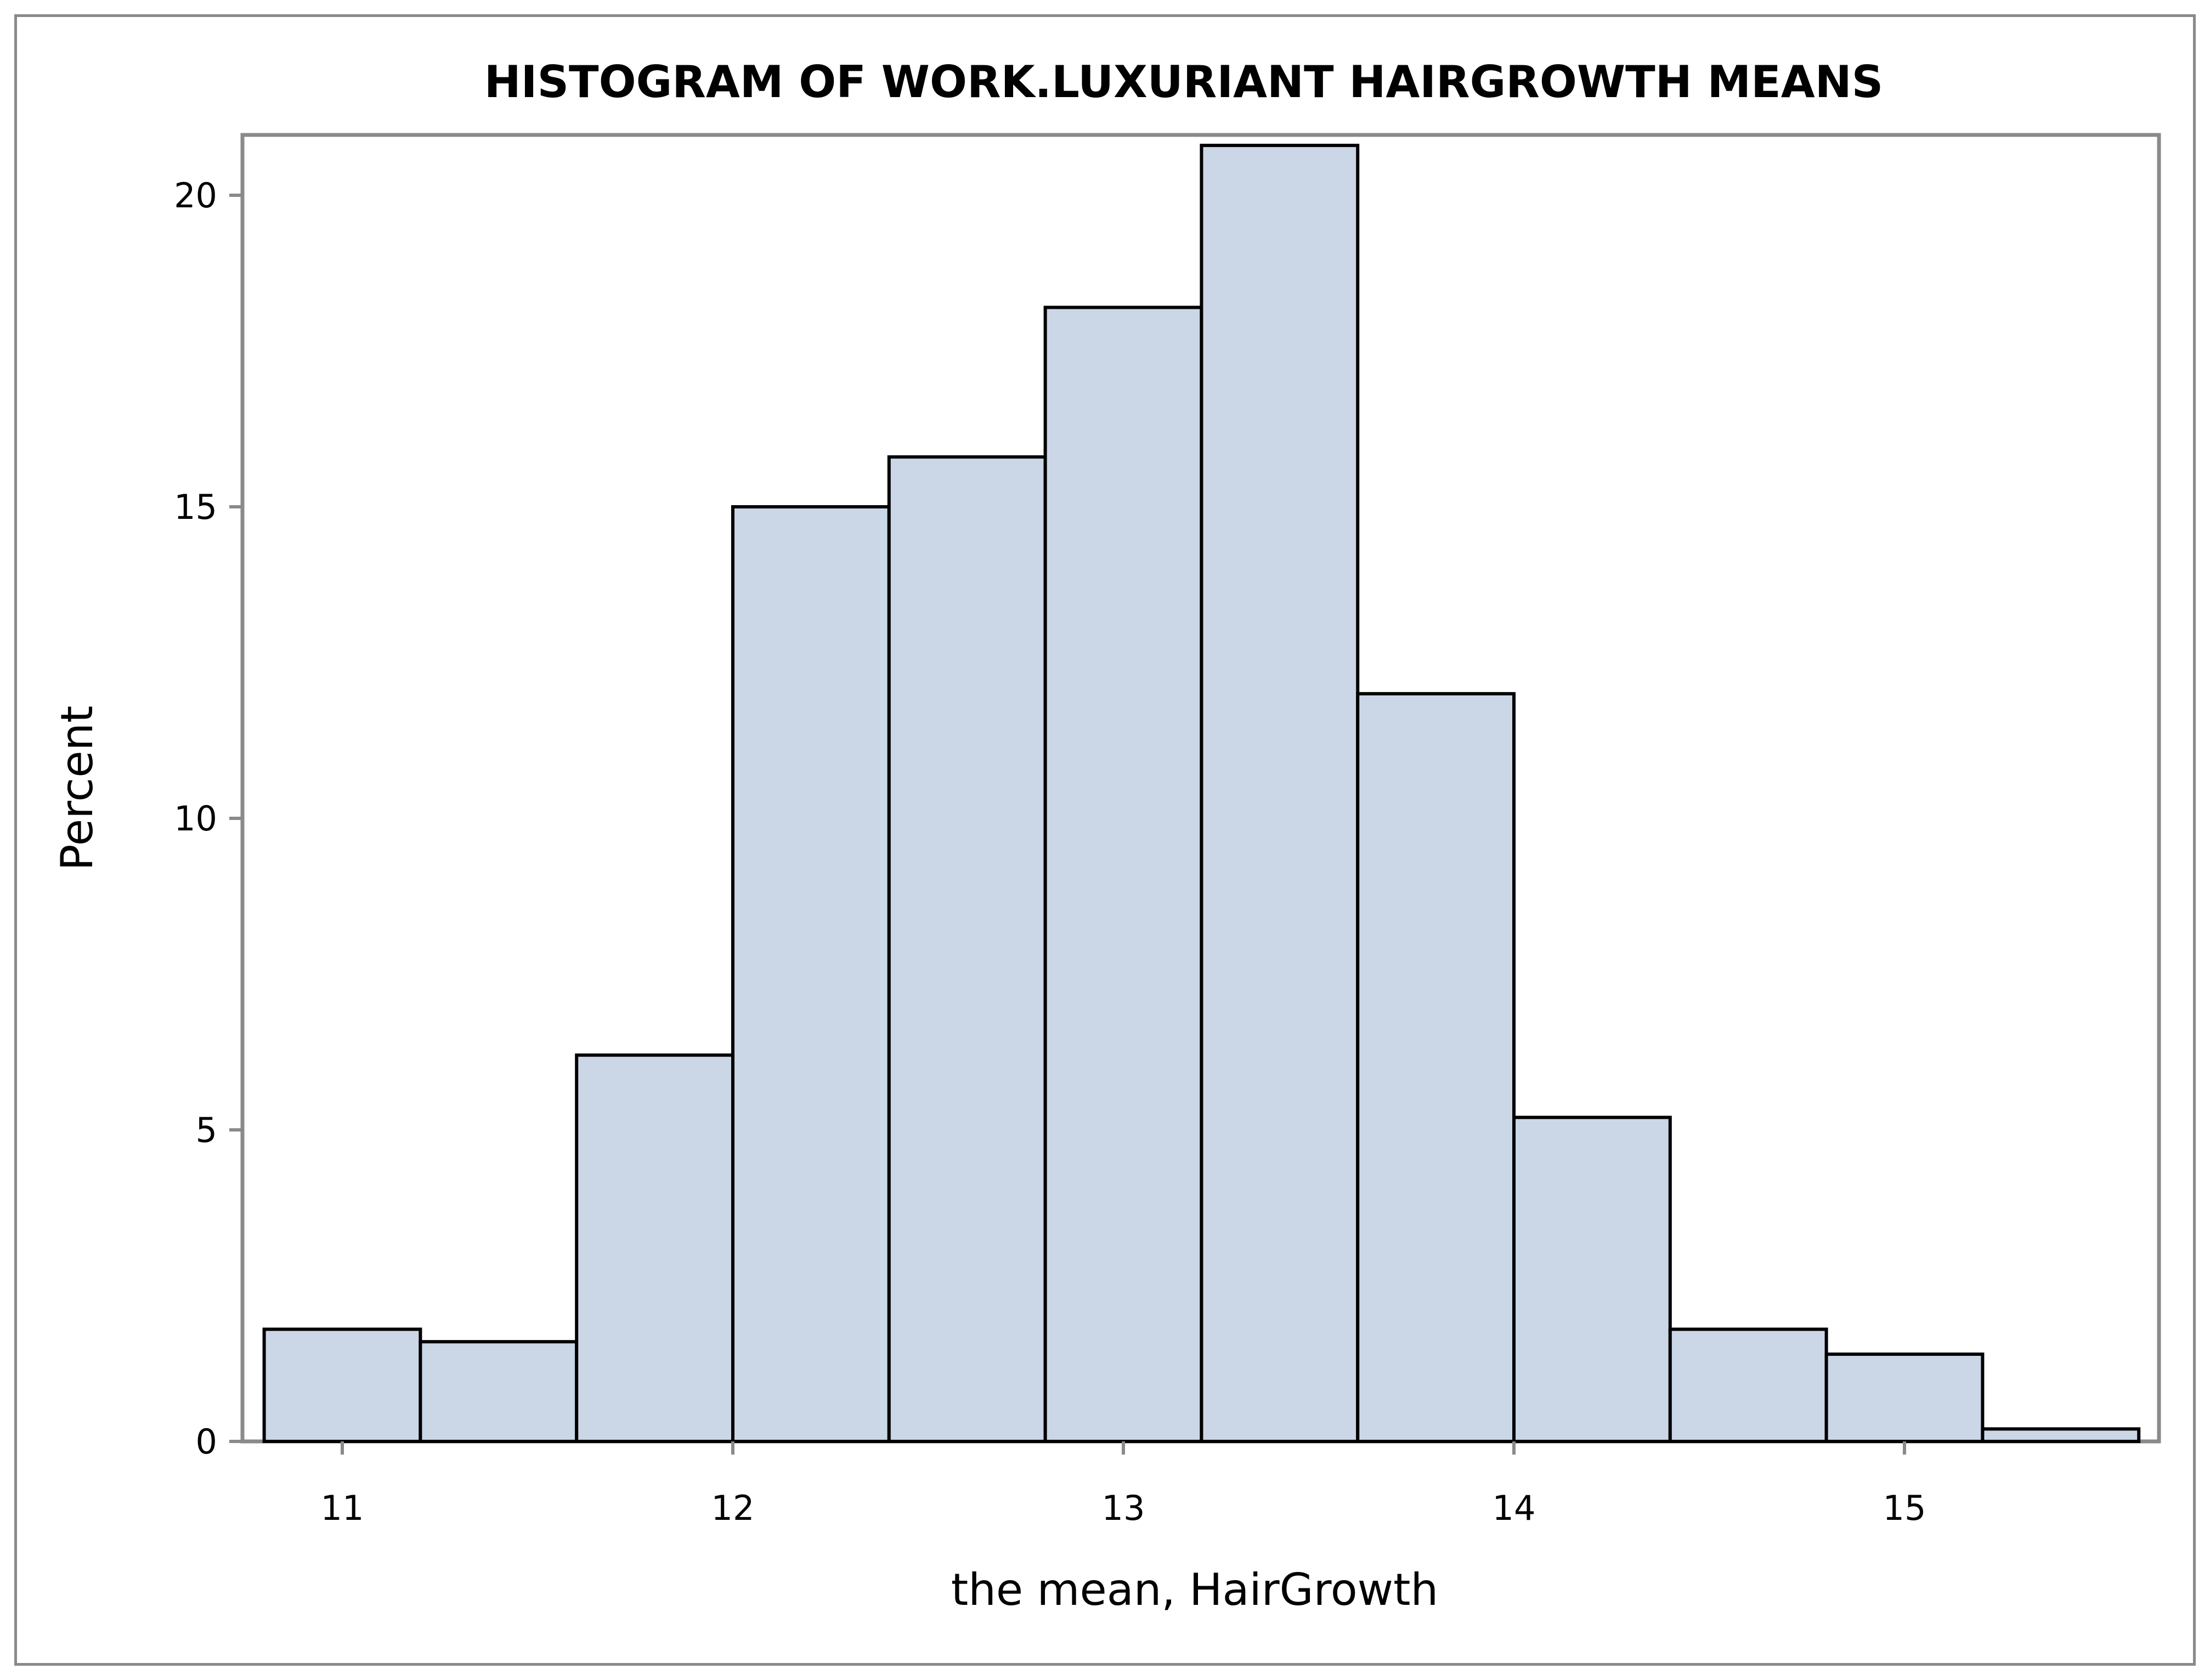 The image size is (2210, 1680). I want to click on x-tick-label-15: 15, so click(1904, 1508).